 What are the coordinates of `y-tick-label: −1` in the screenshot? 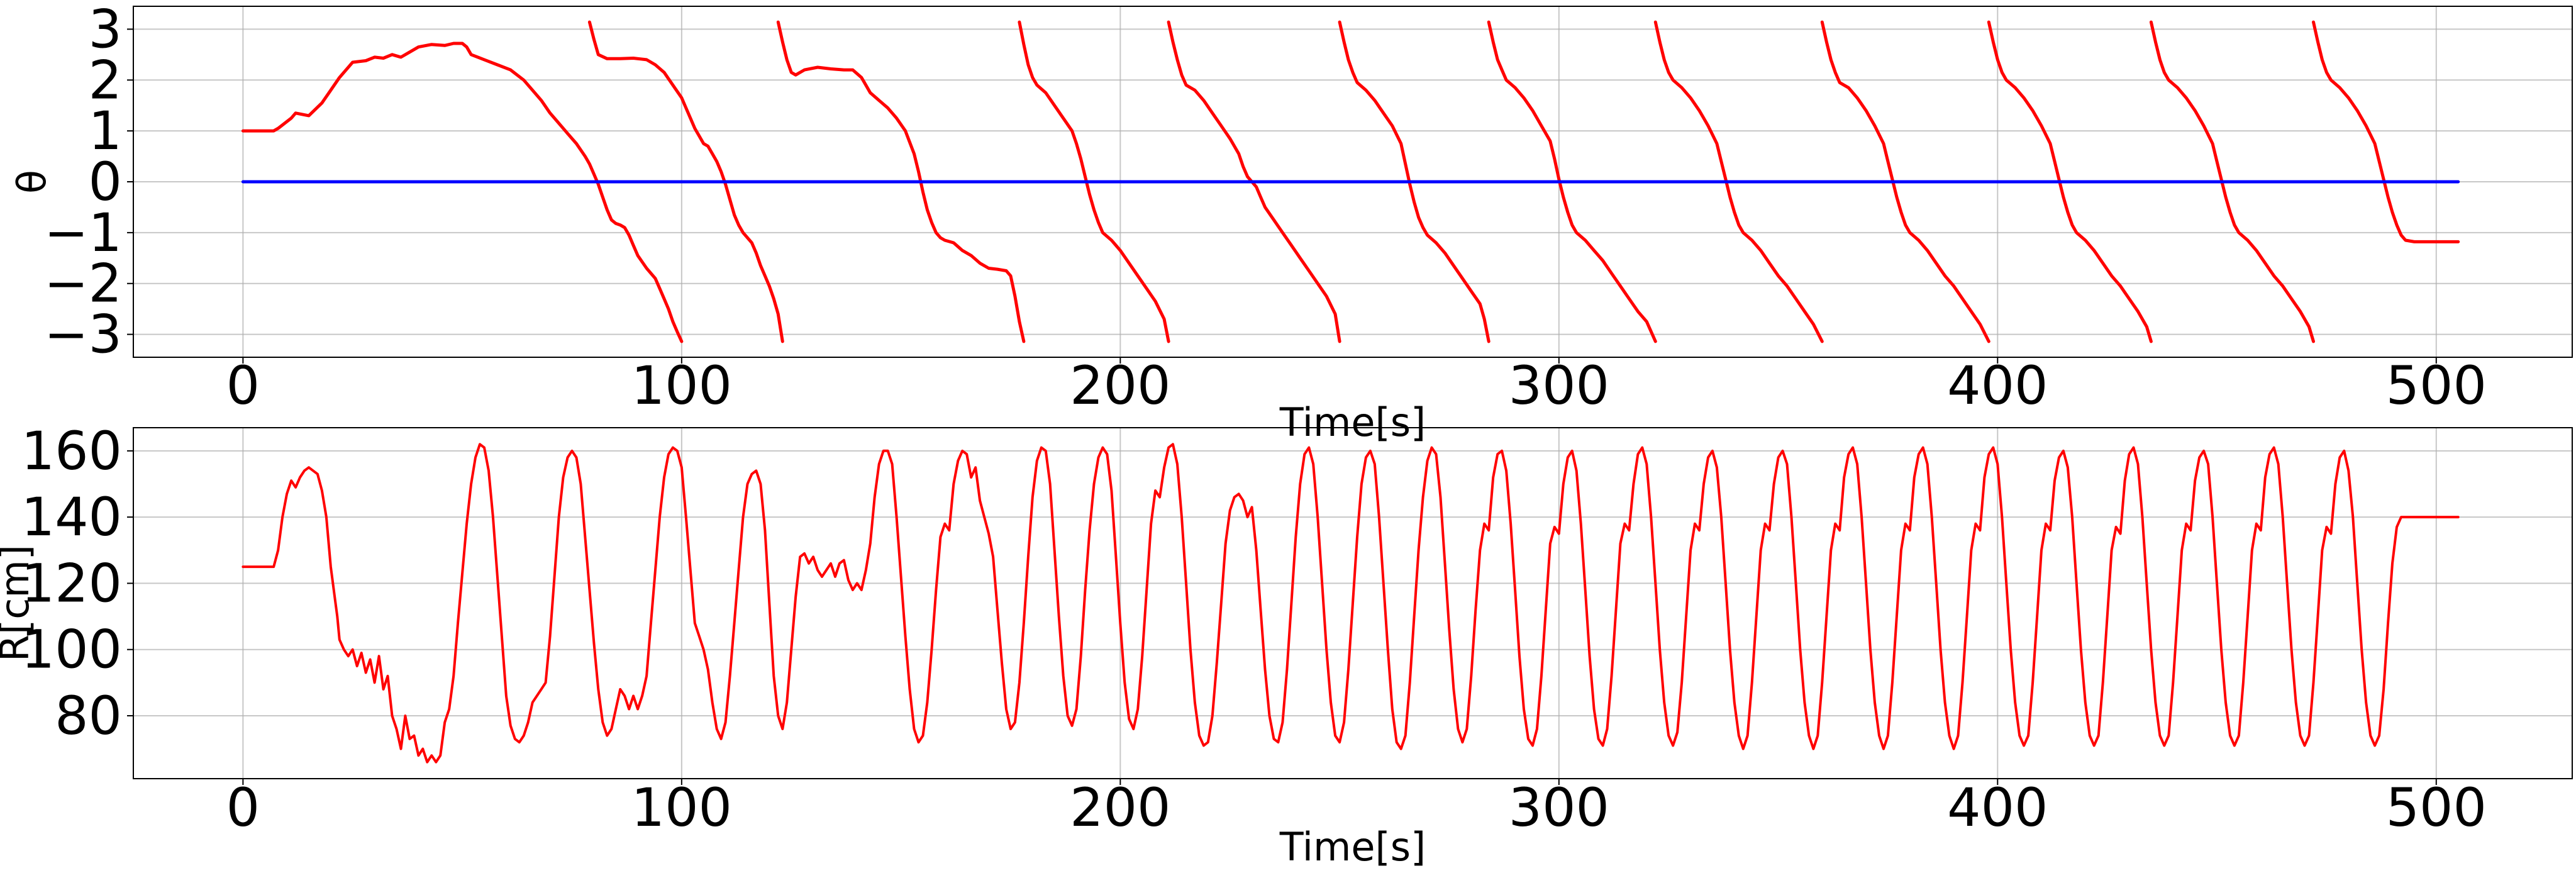 It's located at (83, 233).